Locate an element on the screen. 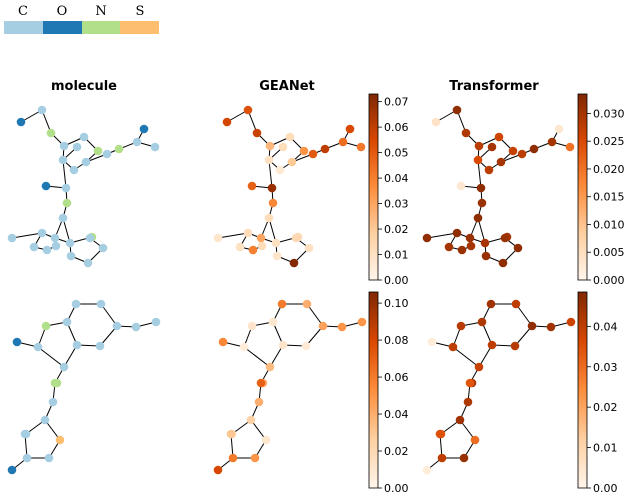 The height and width of the screenshot is (493, 627). bottom-molecule-transformer is located at coordinates (499, 387).